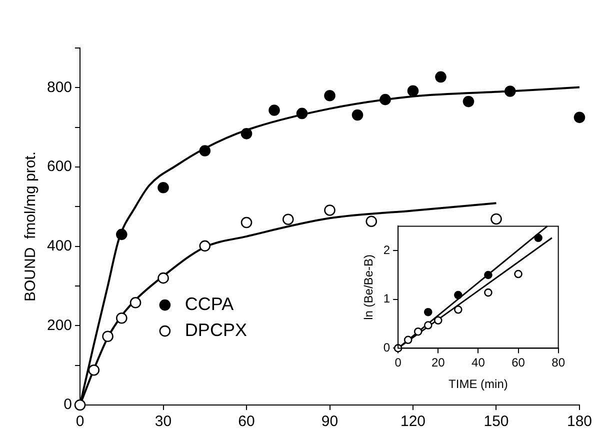 The height and width of the screenshot is (442, 603). What do you see at coordinates (438, 363) in the screenshot?
I see `x-tick-label: 20` at bounding box center [438, 363].